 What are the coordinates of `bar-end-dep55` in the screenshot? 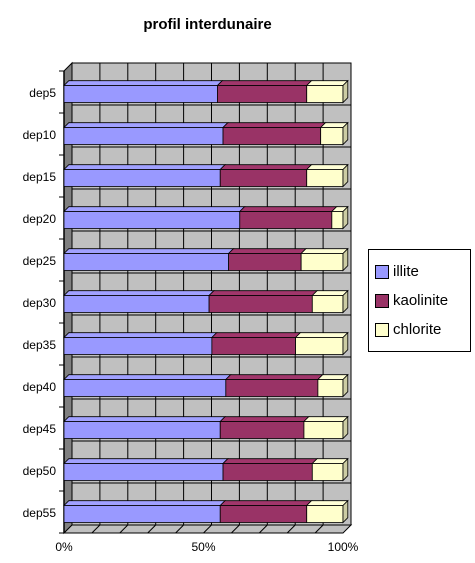 It's located at (345, 511).